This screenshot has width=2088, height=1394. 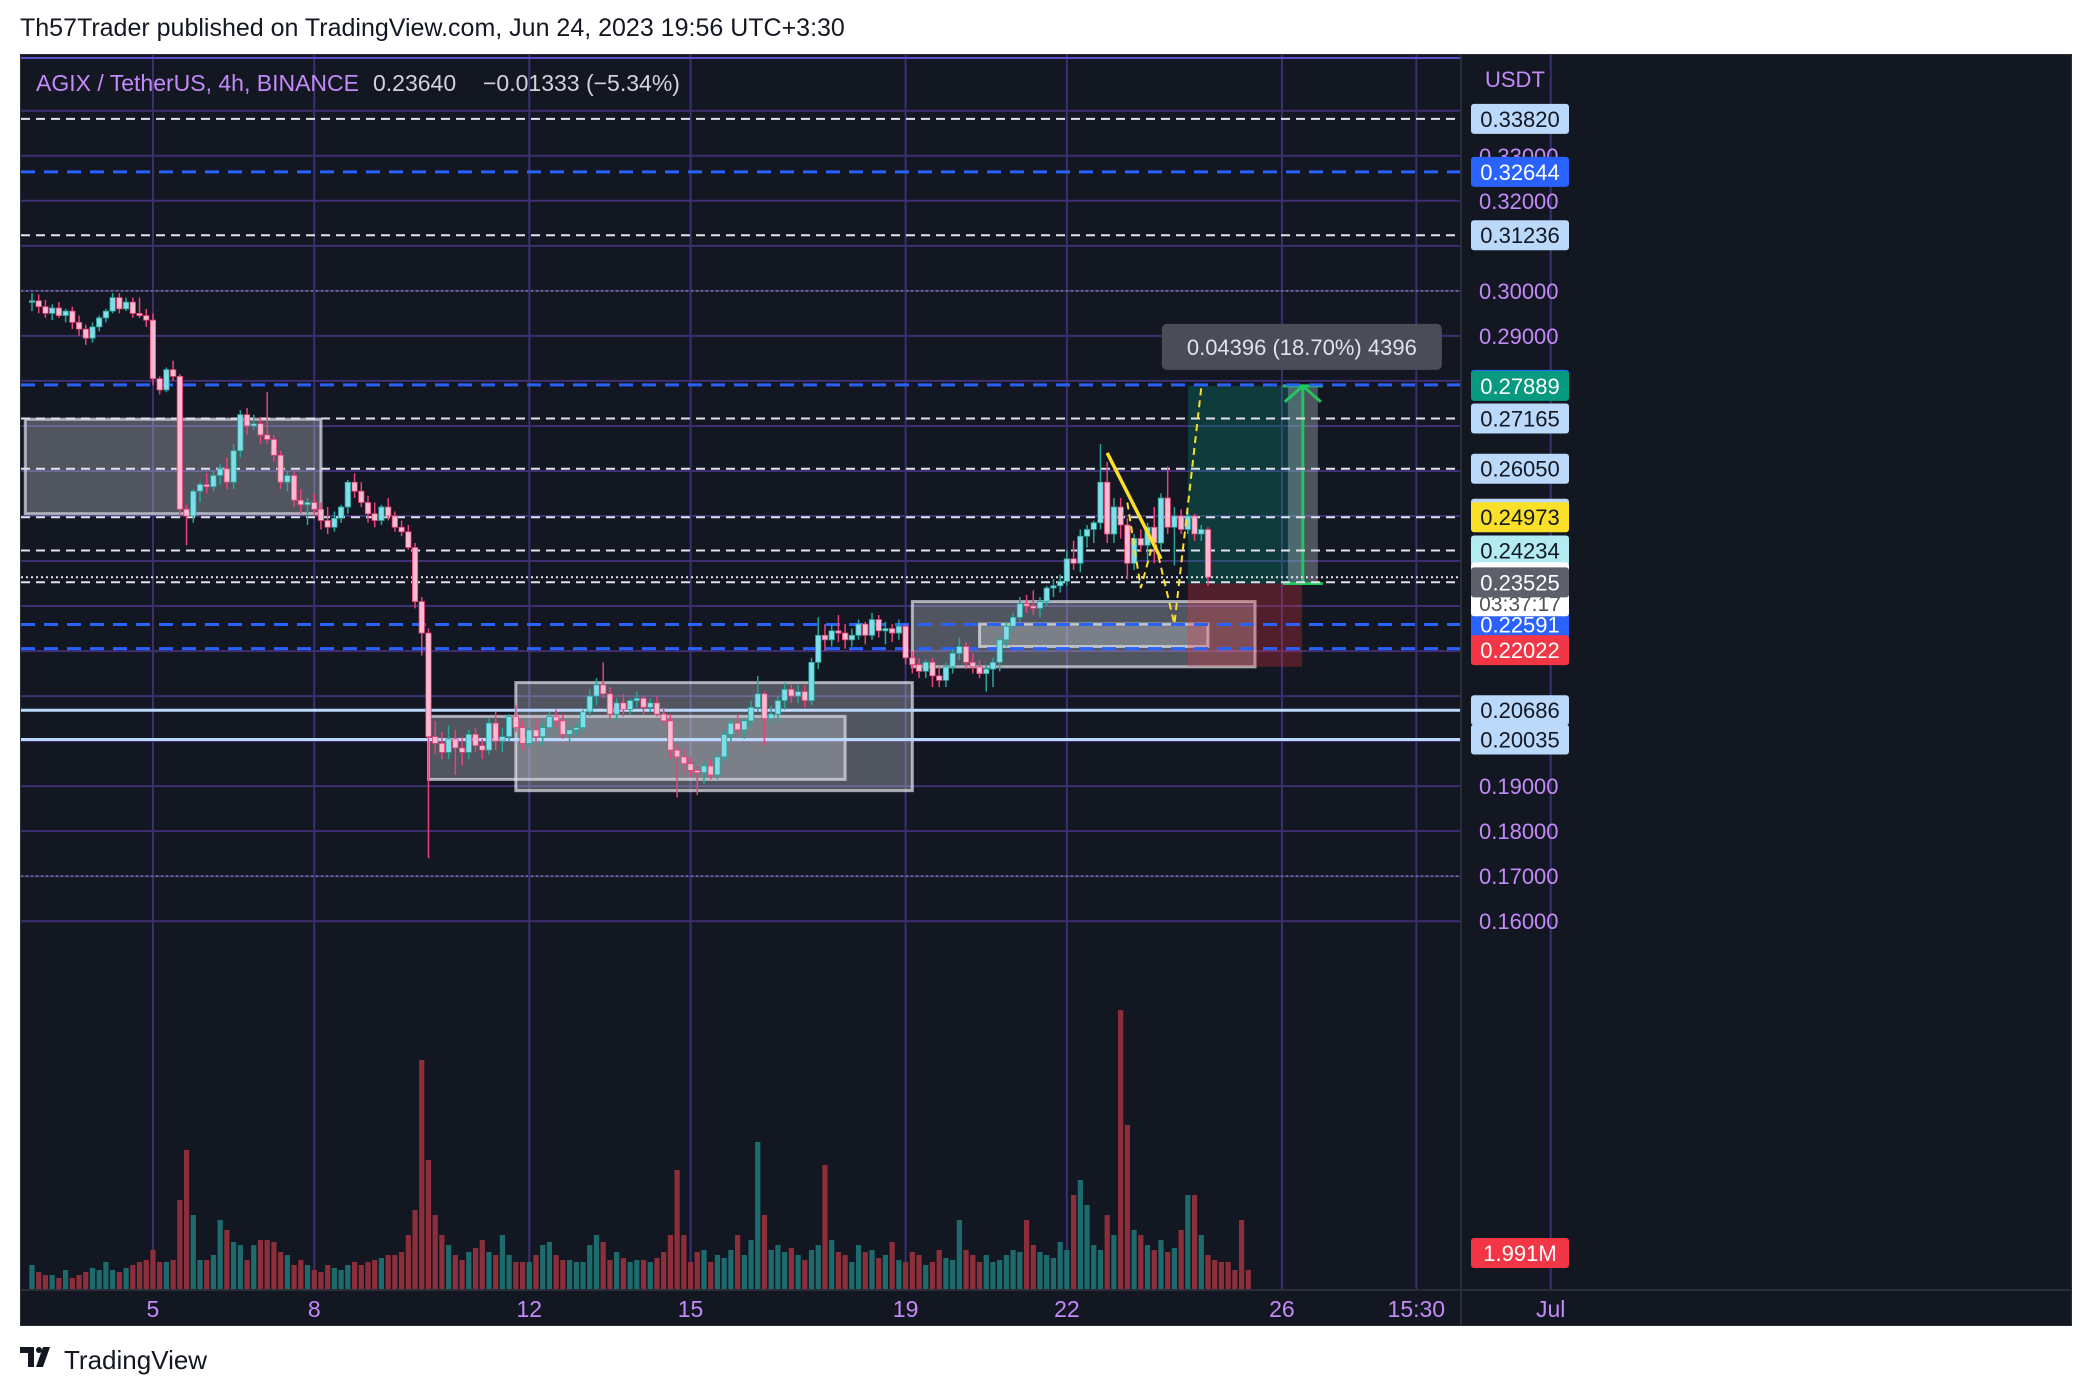 What do you see at coordinates (1134, 506) in the screenshot?
I see `trend-line` at bounding box center [1134, 506].